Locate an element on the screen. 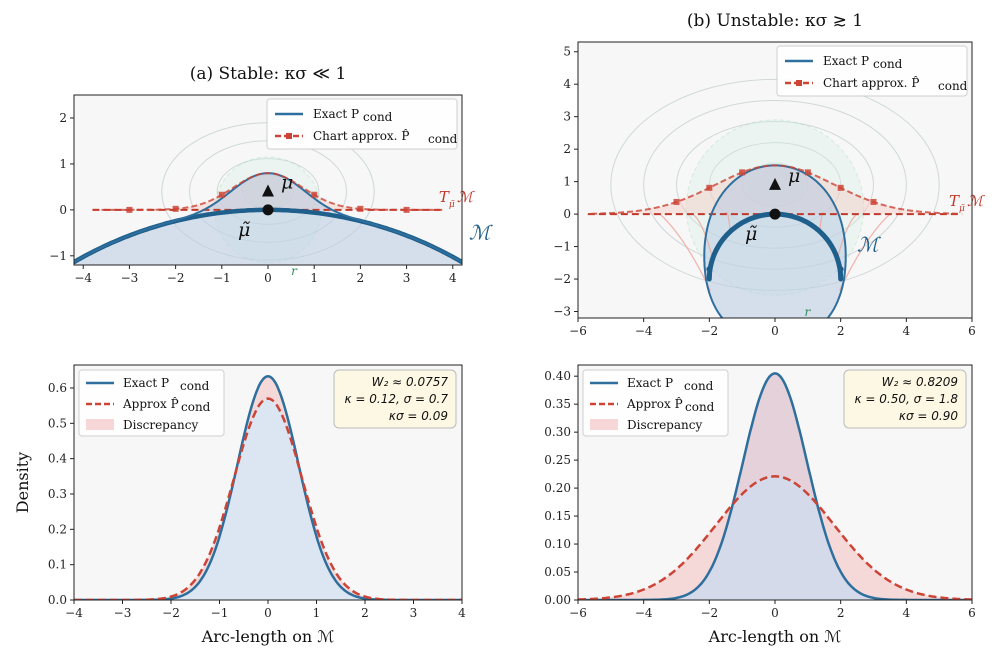 Image resolution: width=996 pixels, height=666 pixels. mu-label: μ is located at coordinates (794, 176).